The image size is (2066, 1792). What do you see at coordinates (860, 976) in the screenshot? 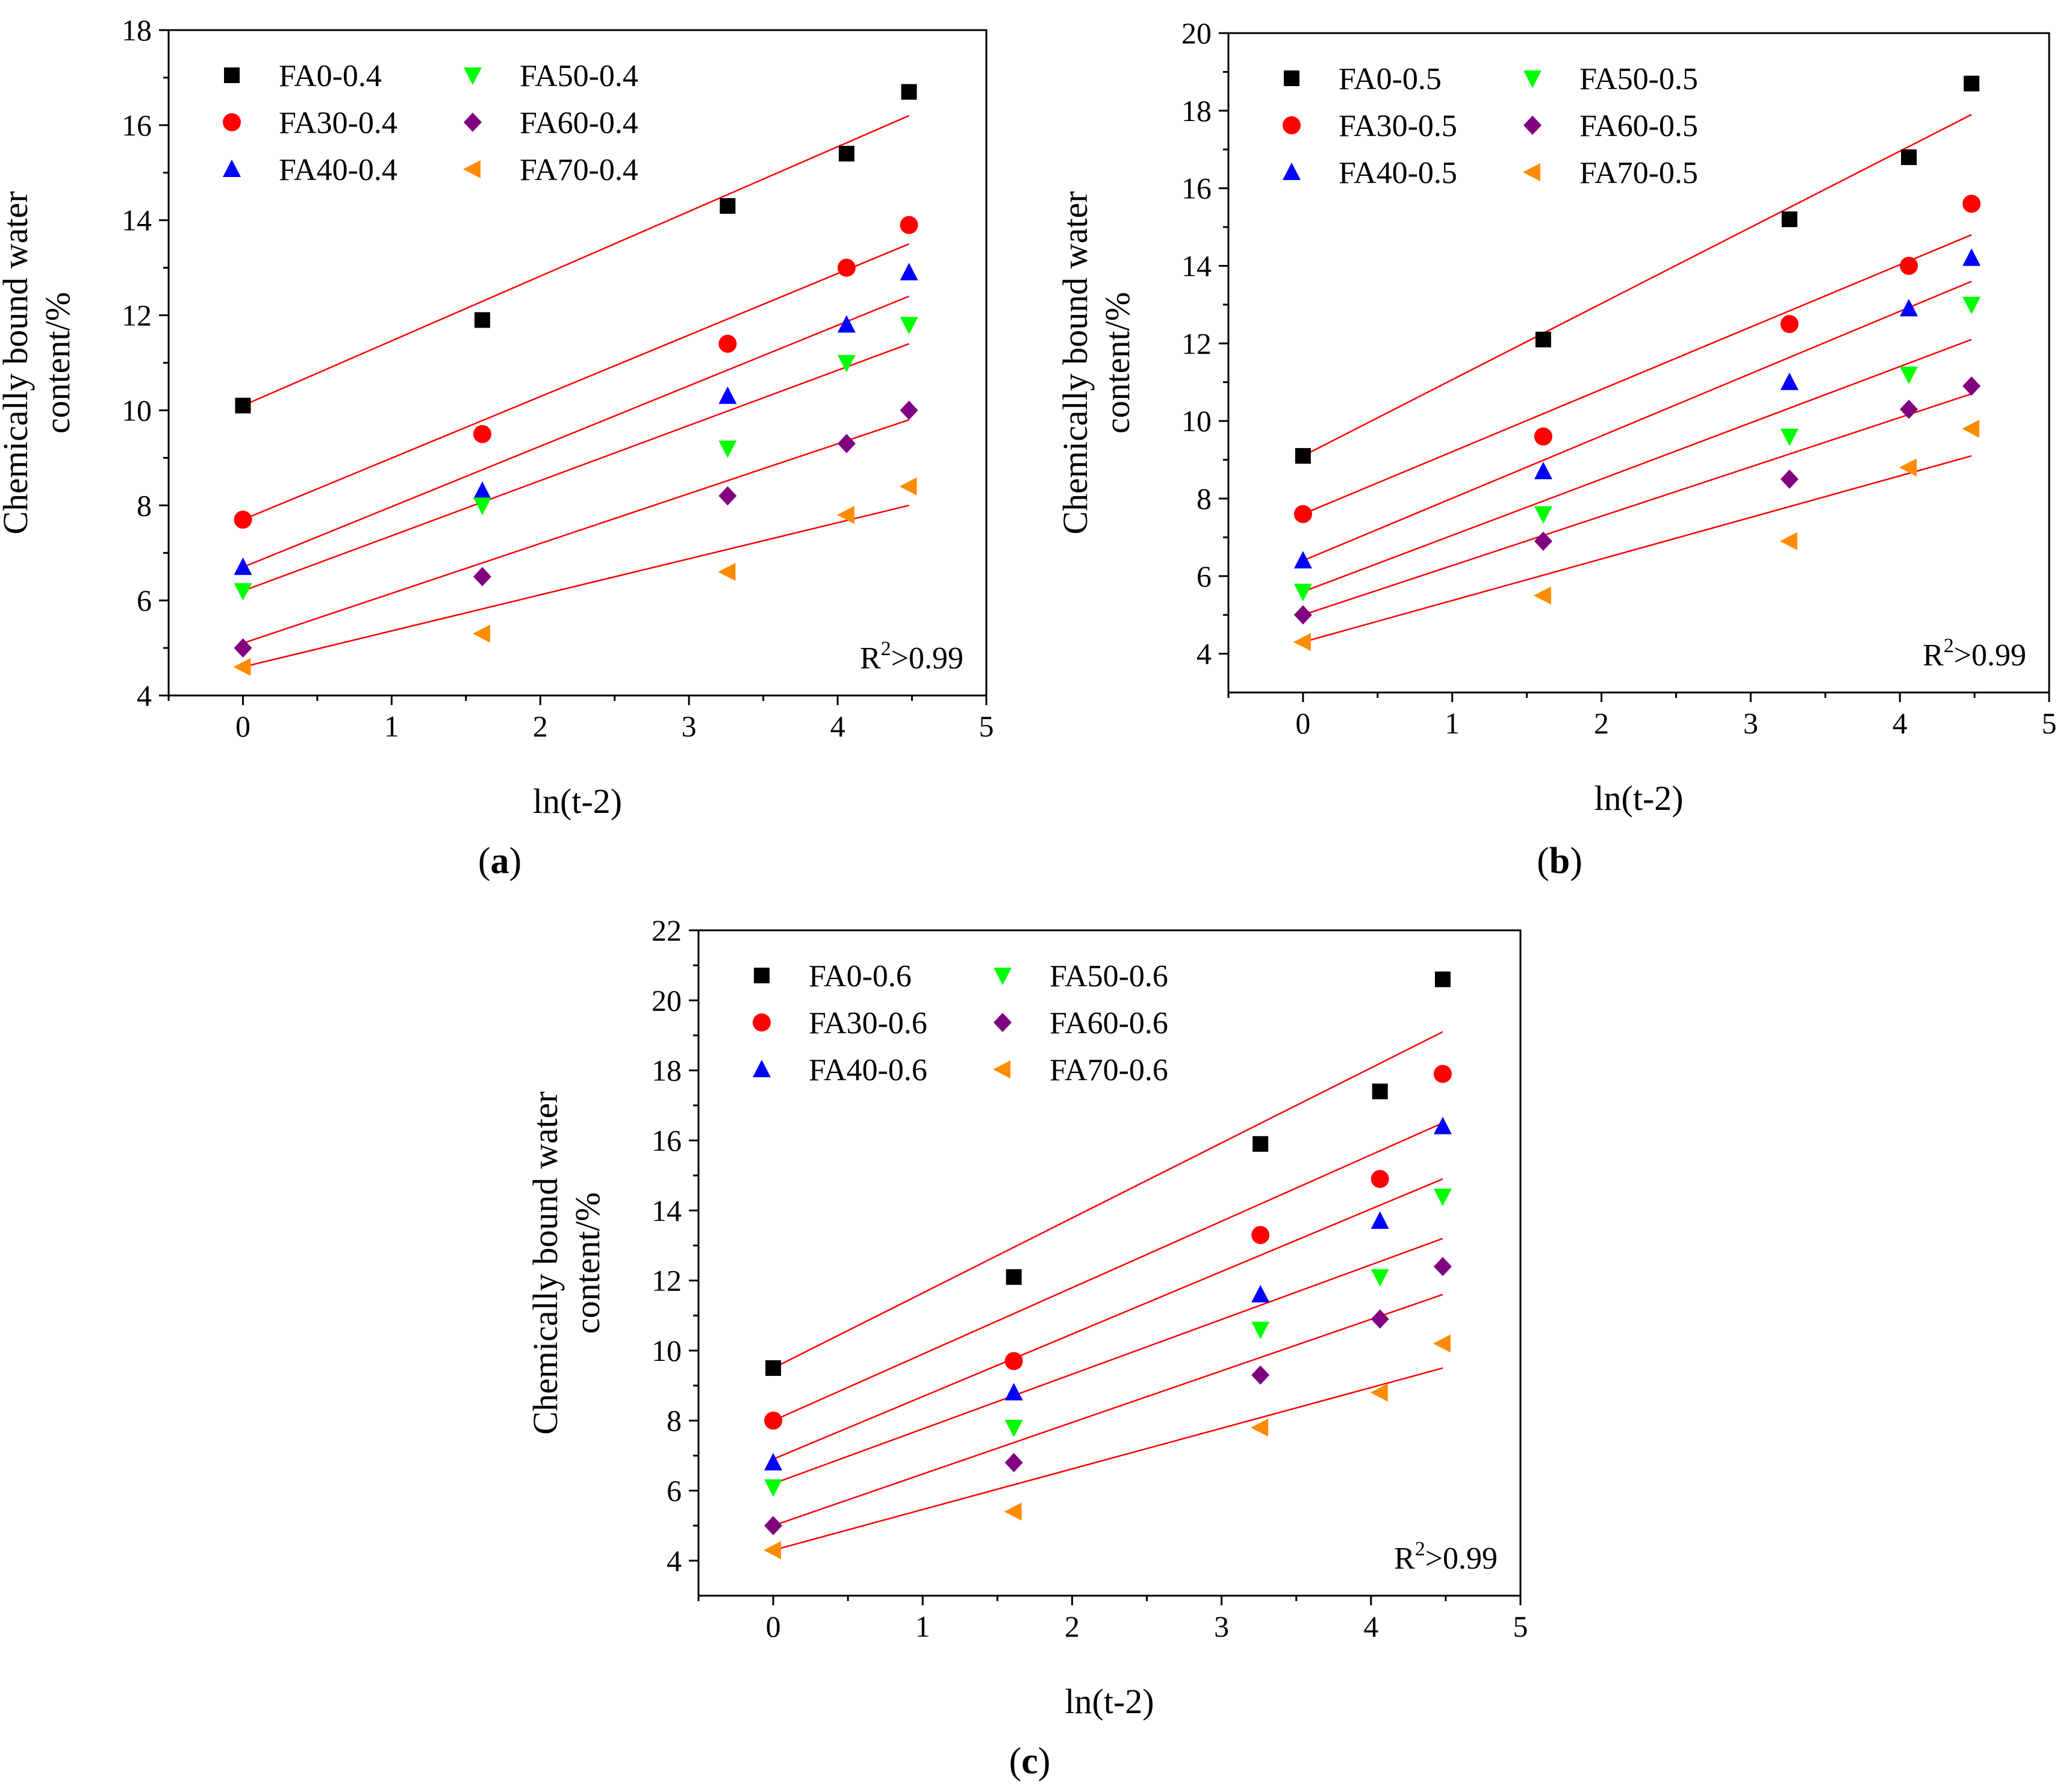
I see `legend-label: FA0-0.6` at bounding box center [860, 976].